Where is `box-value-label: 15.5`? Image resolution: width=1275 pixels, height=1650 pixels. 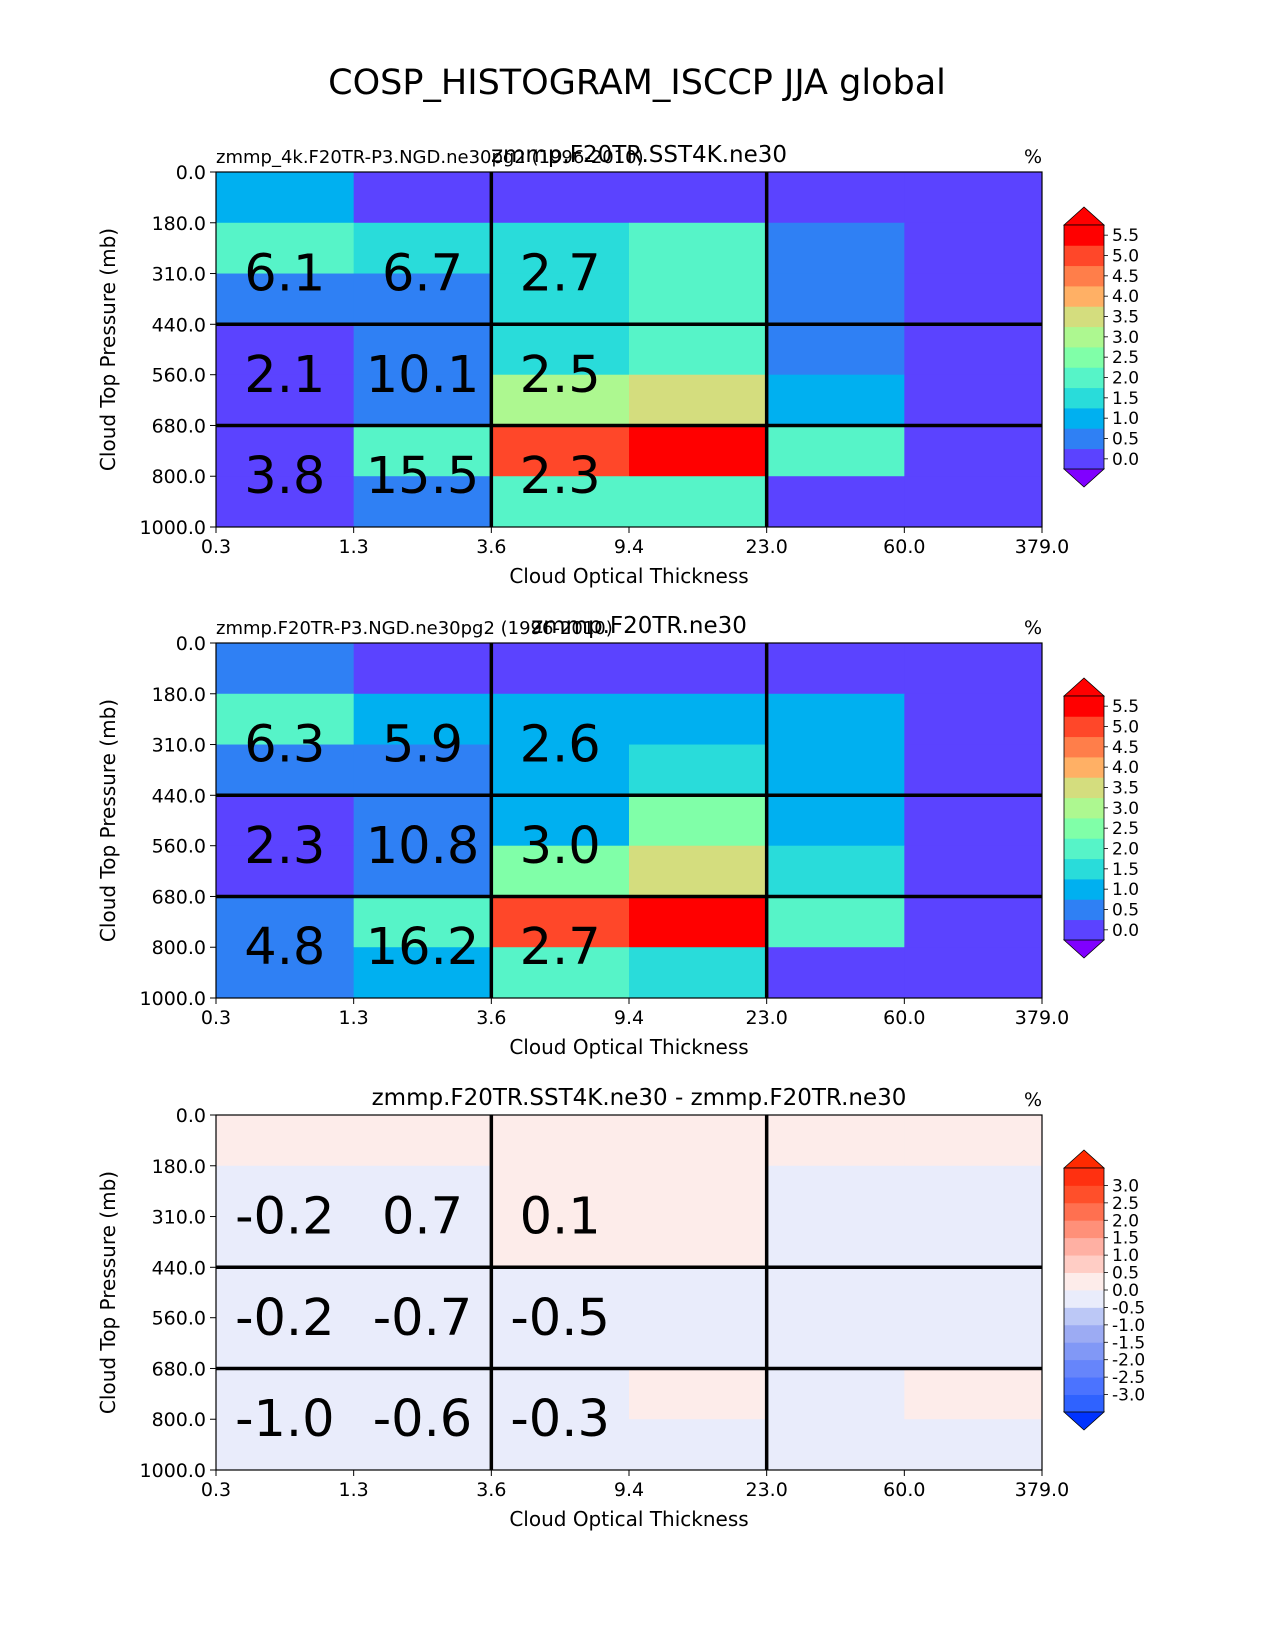 box-value-label: 15.5 is located at coordinates (423, 476).